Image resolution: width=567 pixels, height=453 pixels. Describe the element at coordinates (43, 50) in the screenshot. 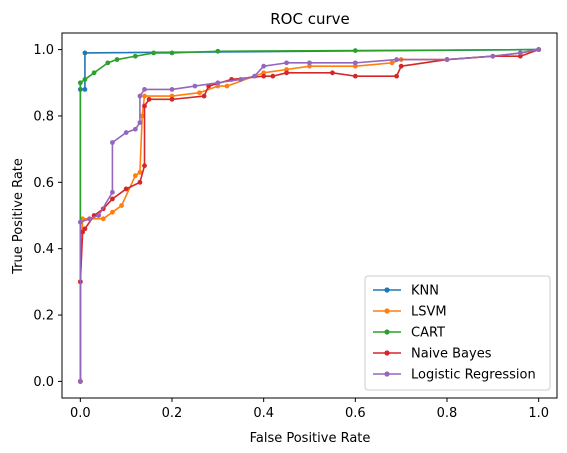

I see `y-tick-label: 1.0` at that location.